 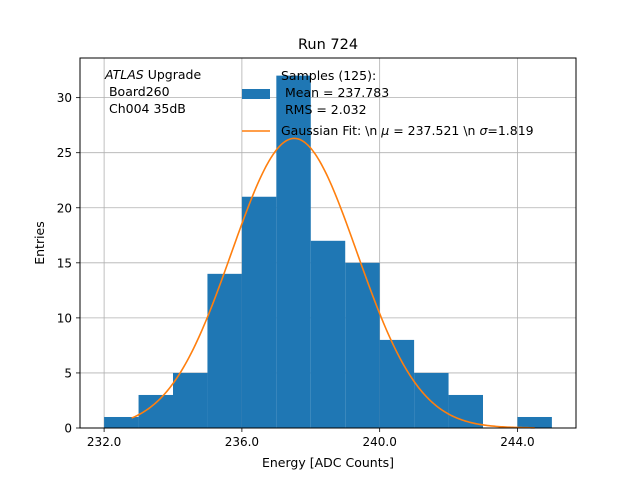 What do you see at coordinates (104, 442) in the screenshot?
I see `x-tick-label: 232.0` at bounding box center [104, 442].